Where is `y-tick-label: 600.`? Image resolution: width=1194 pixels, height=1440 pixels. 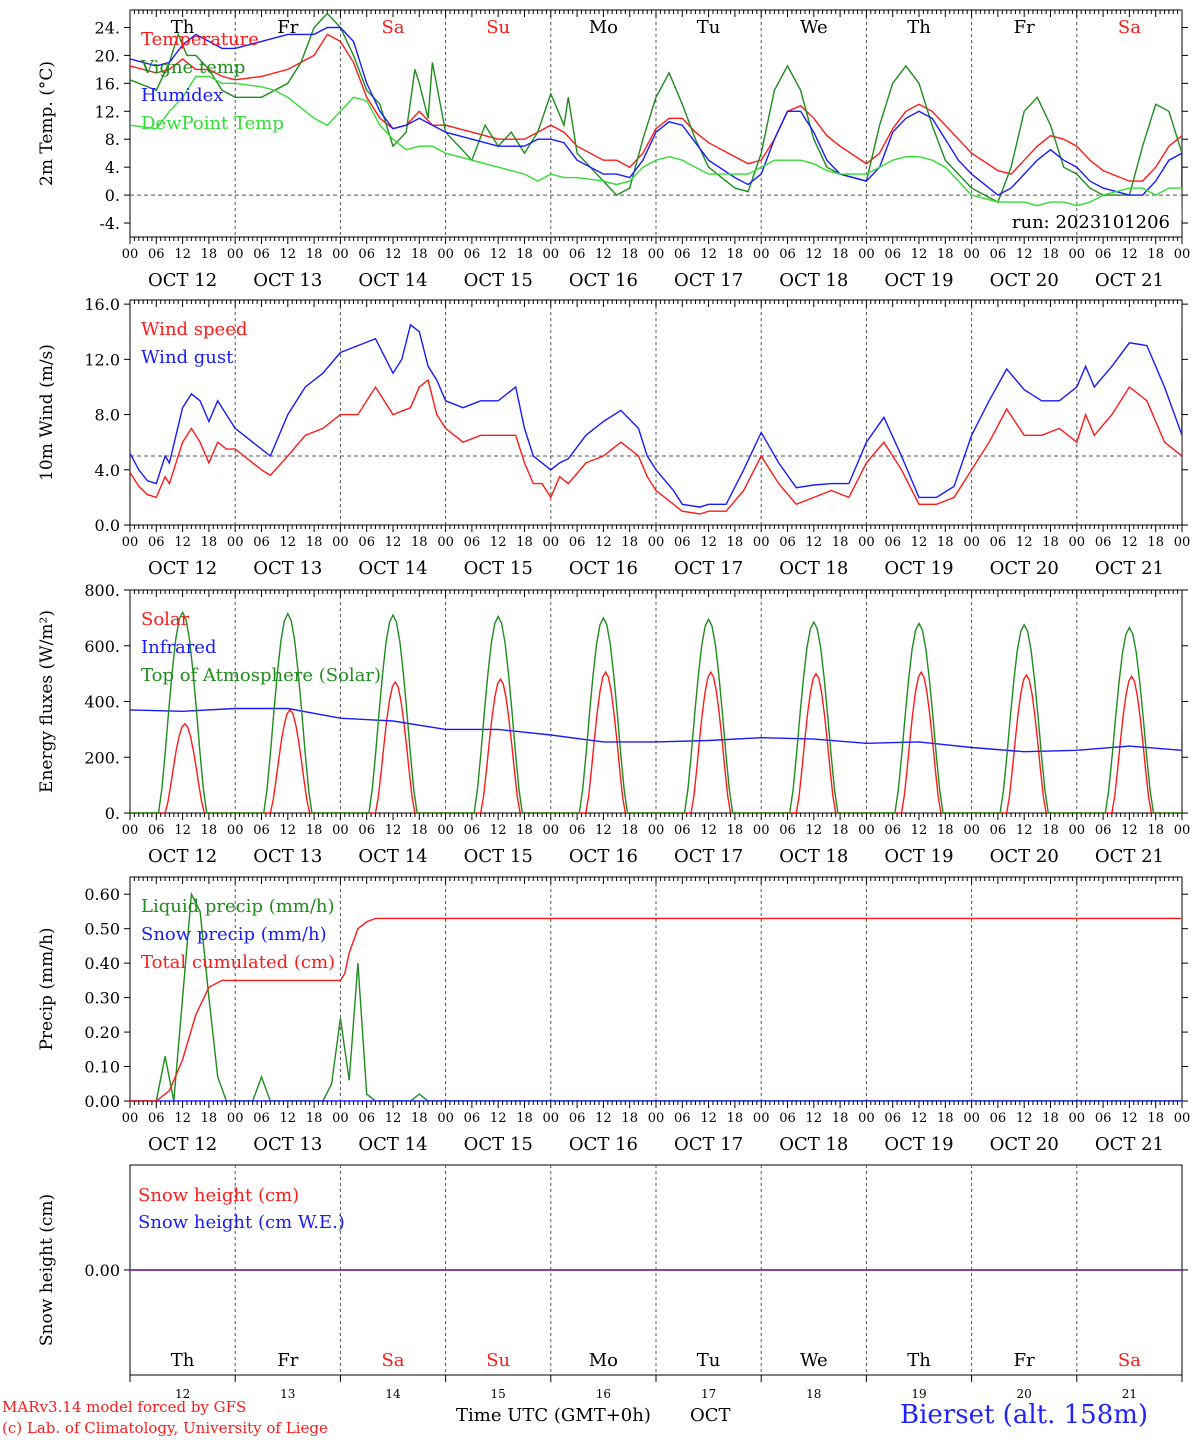
y-tick-label: 600. is located at coordinates (102, 646).